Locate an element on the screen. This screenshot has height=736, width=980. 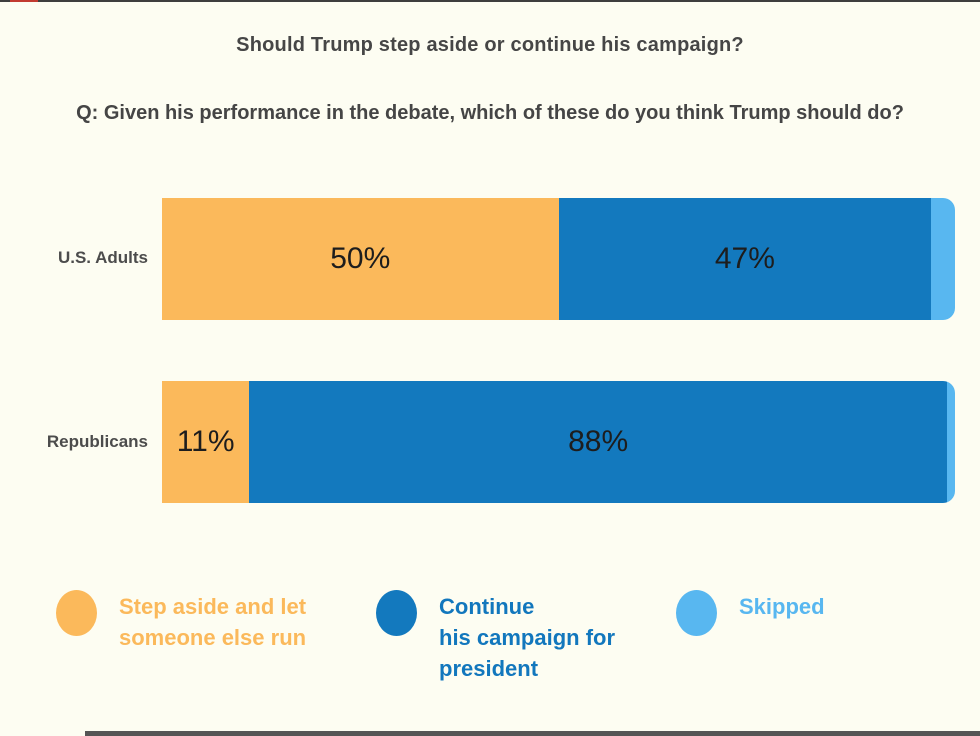
segment-value-label: 47% is located at coordinates (744, 258).